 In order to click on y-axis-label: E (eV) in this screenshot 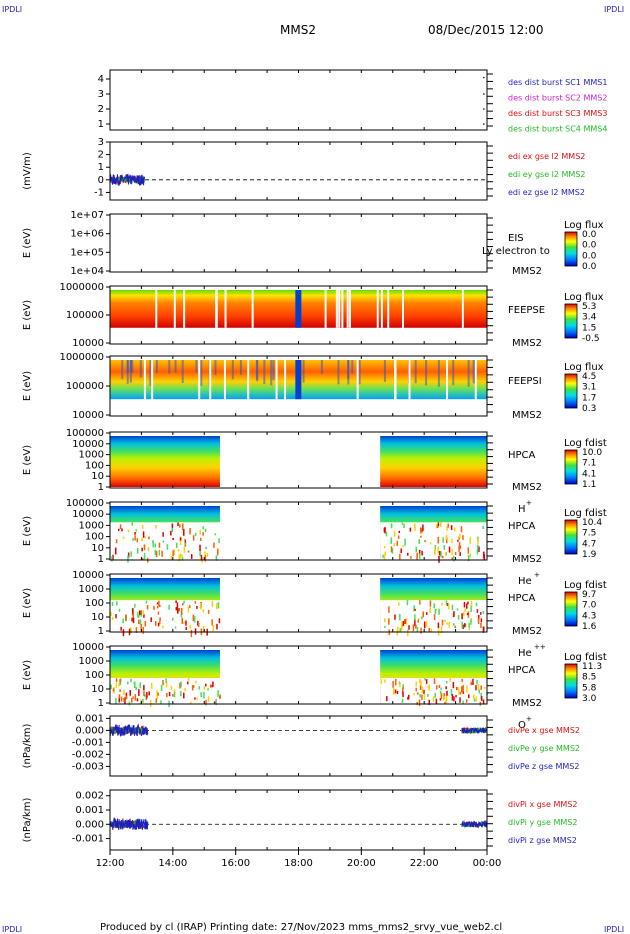, I will do `click(27, 603)`.